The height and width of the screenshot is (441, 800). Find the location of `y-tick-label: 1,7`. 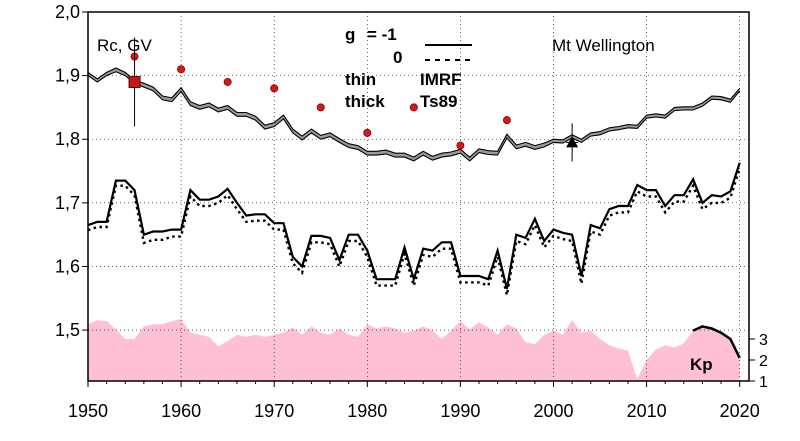

y-tick-label: 1,7 is located at coordinates (67, 203).